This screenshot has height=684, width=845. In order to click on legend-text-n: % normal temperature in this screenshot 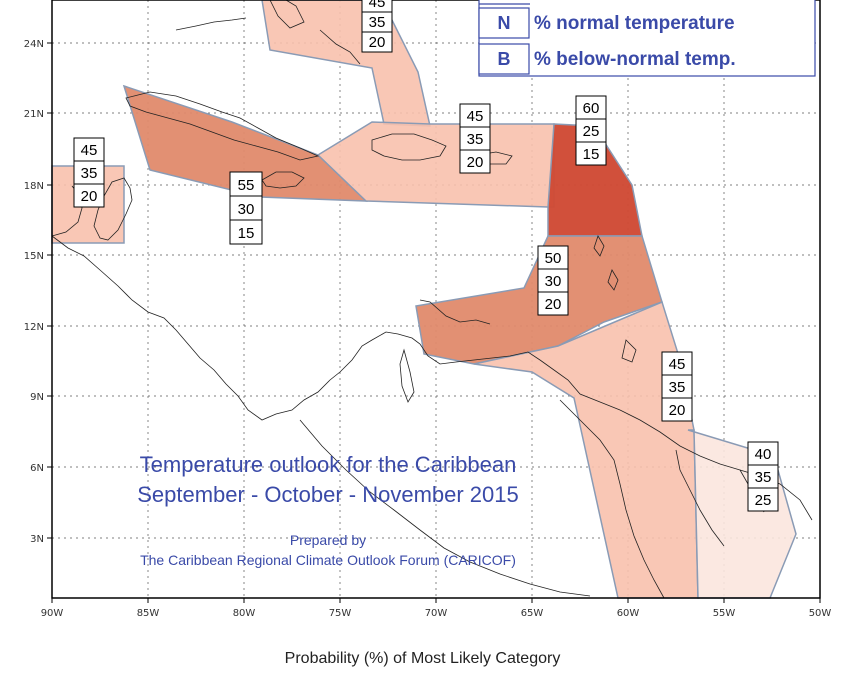, I will do `click(634, 23)`.